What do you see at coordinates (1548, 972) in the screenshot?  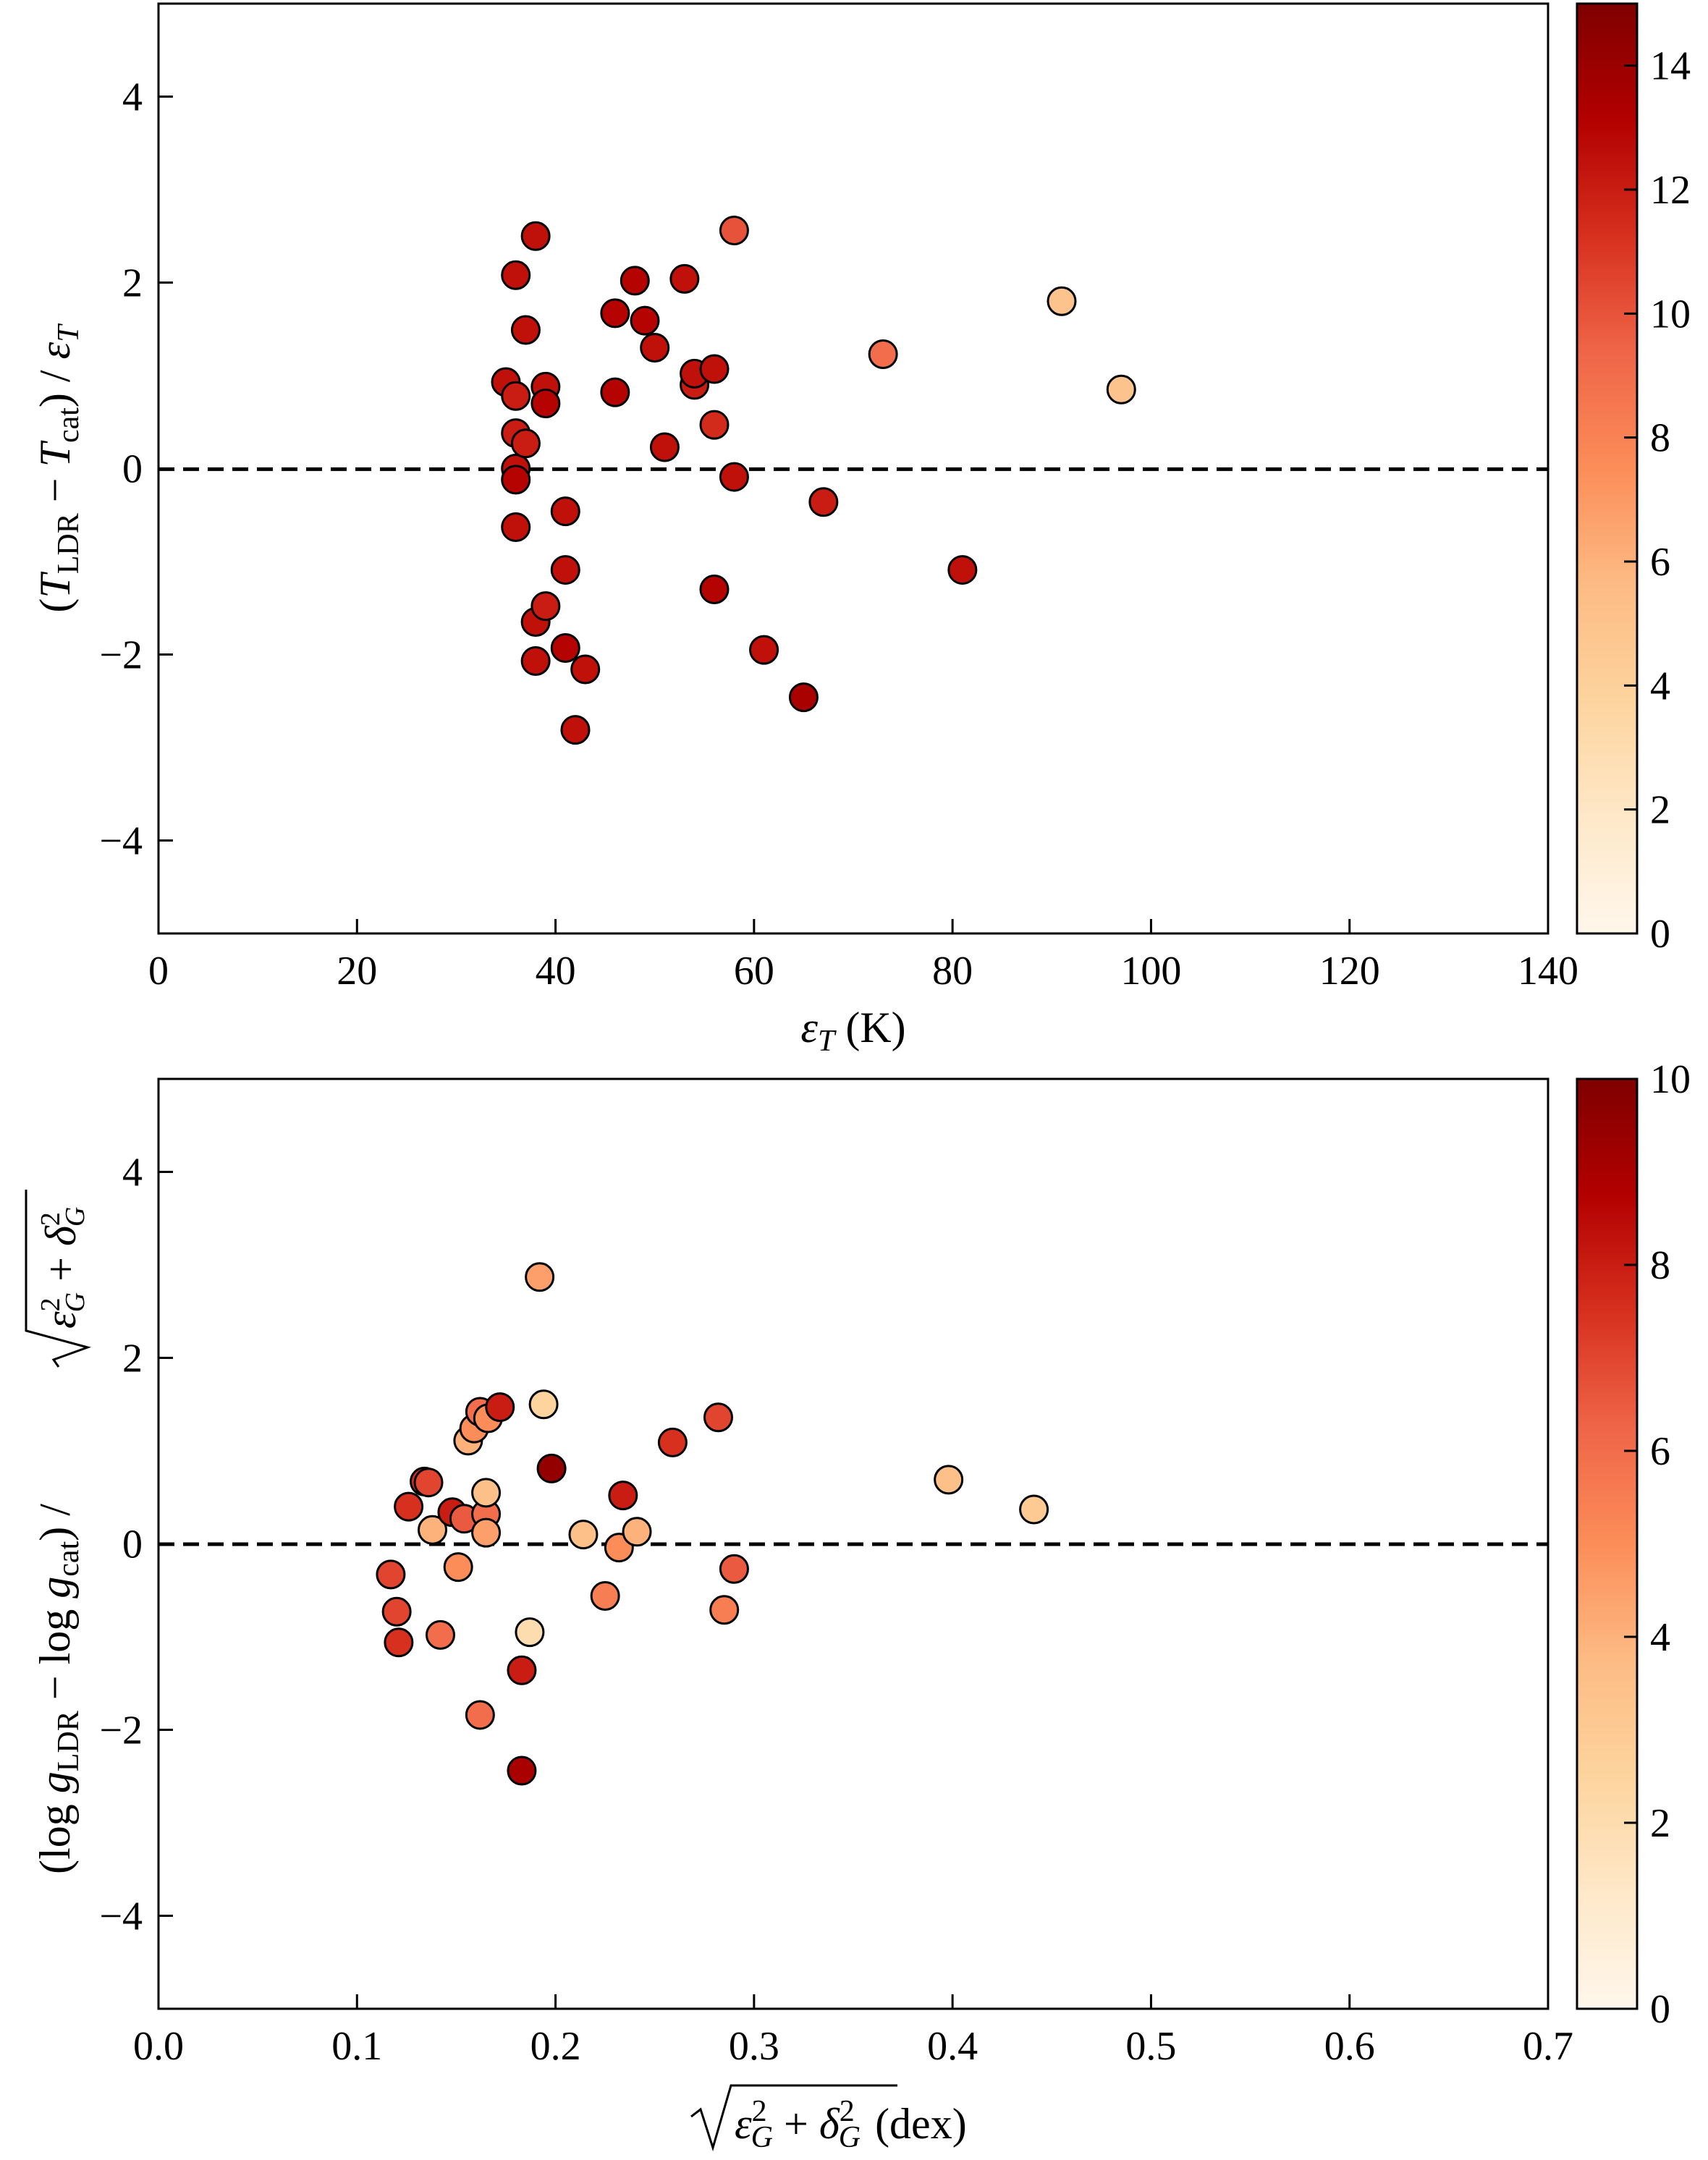 I see `x-tick-label: 140` at bounding box center [1548, 972].